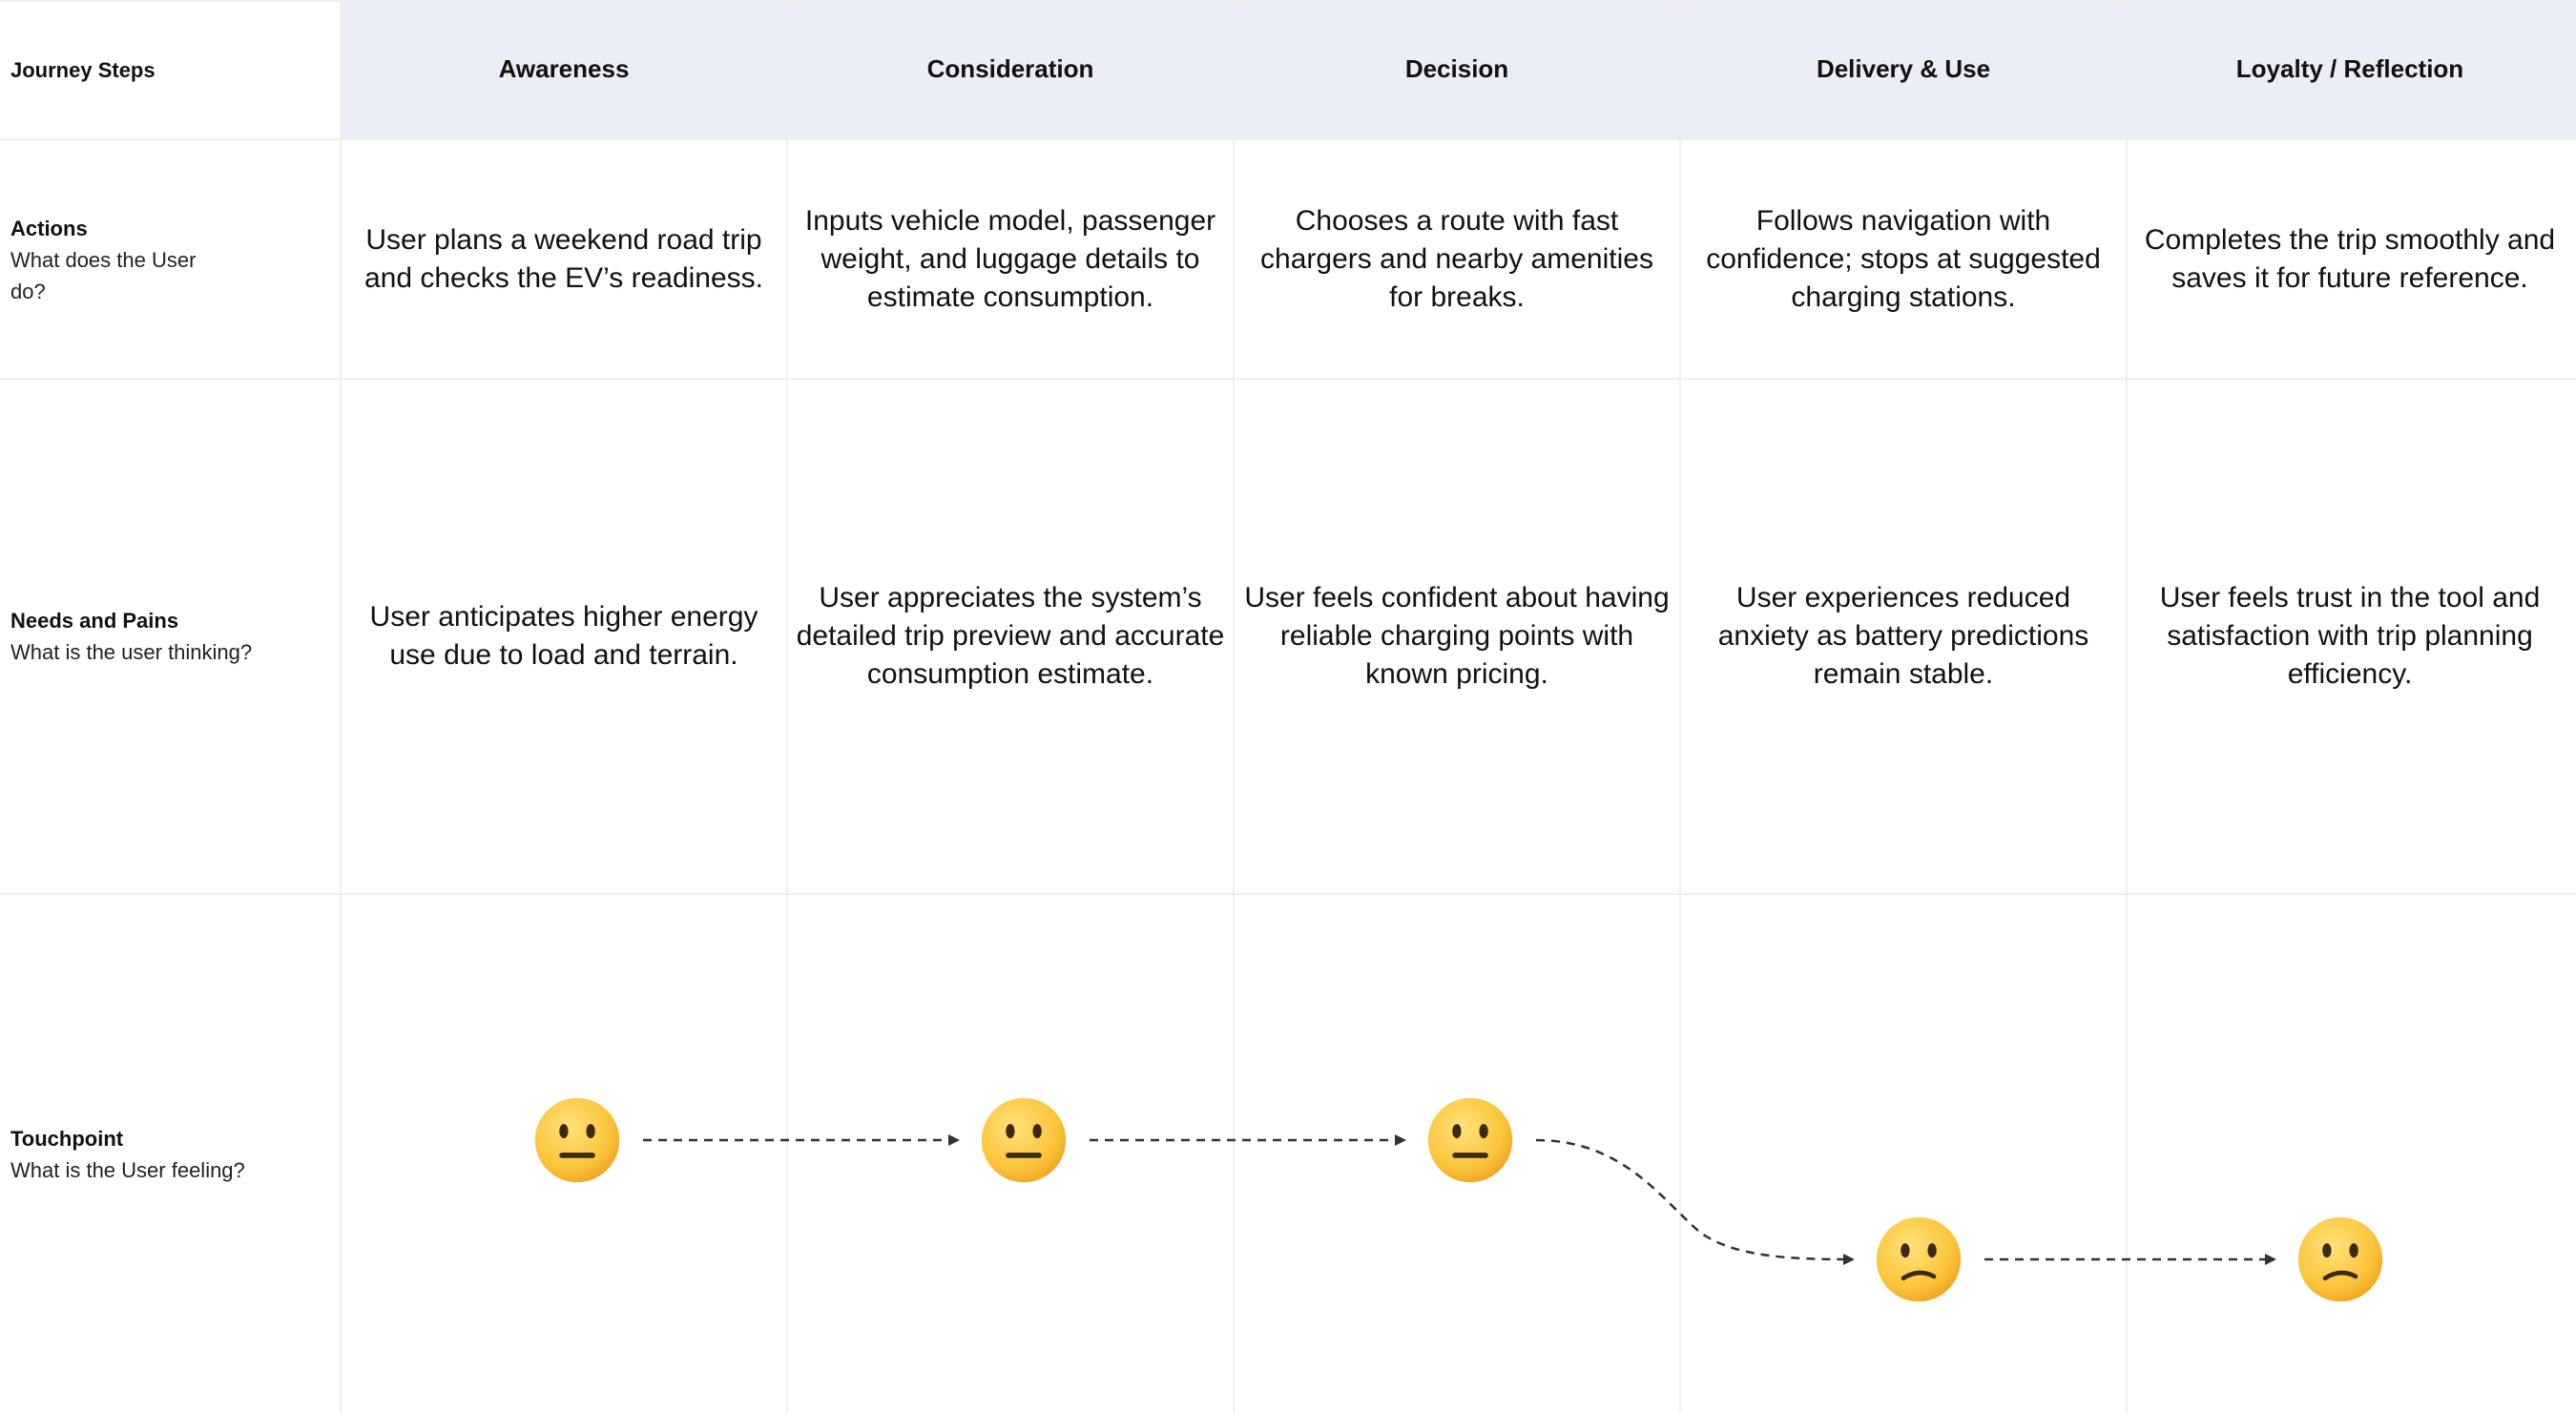 This screenshot has width=2576, height=1413. What do you see at coordinates (127, 1154) in the screenshot?
I see `row-label-touchpoint: Touchpoint What is the User feeling?` at bounding box center [127, 1154].